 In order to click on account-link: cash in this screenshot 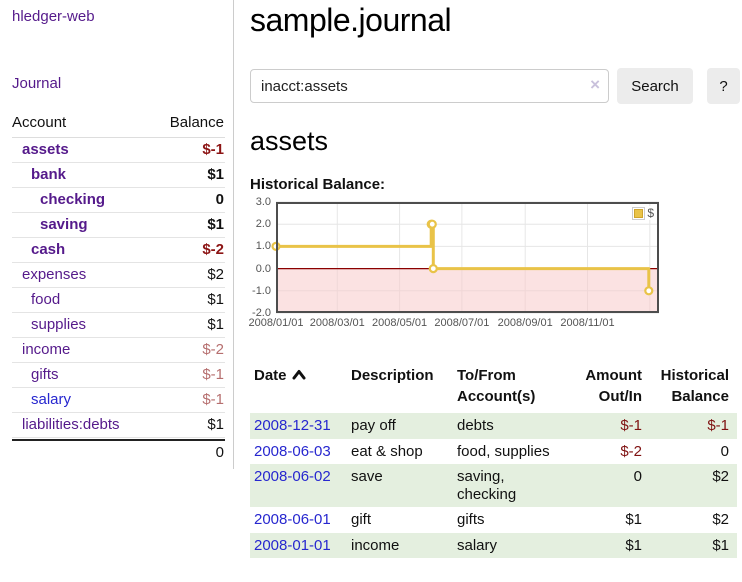, I will do `click(48, 249)`.